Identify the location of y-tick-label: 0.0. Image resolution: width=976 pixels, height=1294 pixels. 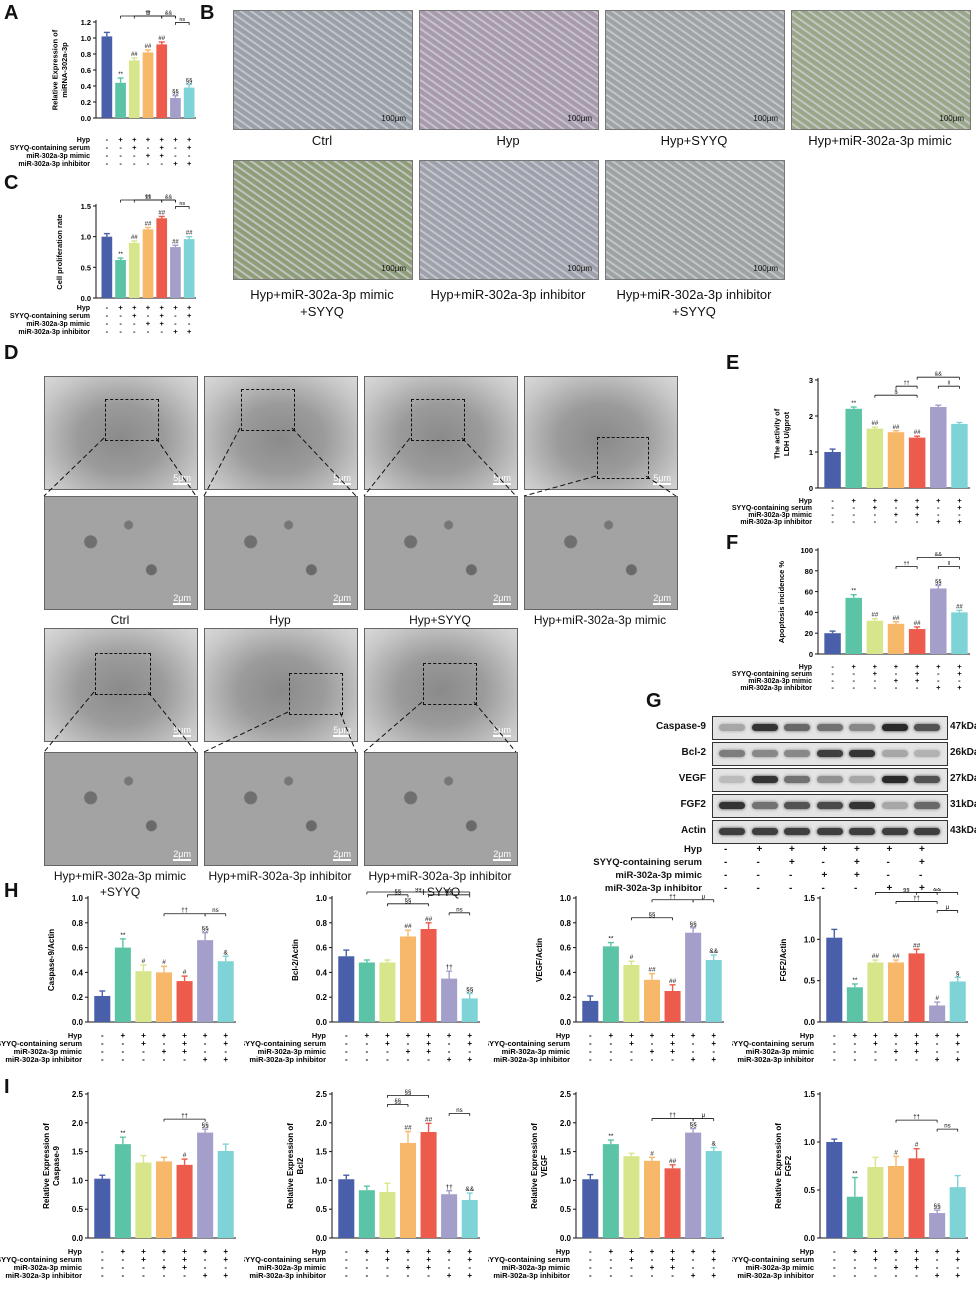
(86, 298).